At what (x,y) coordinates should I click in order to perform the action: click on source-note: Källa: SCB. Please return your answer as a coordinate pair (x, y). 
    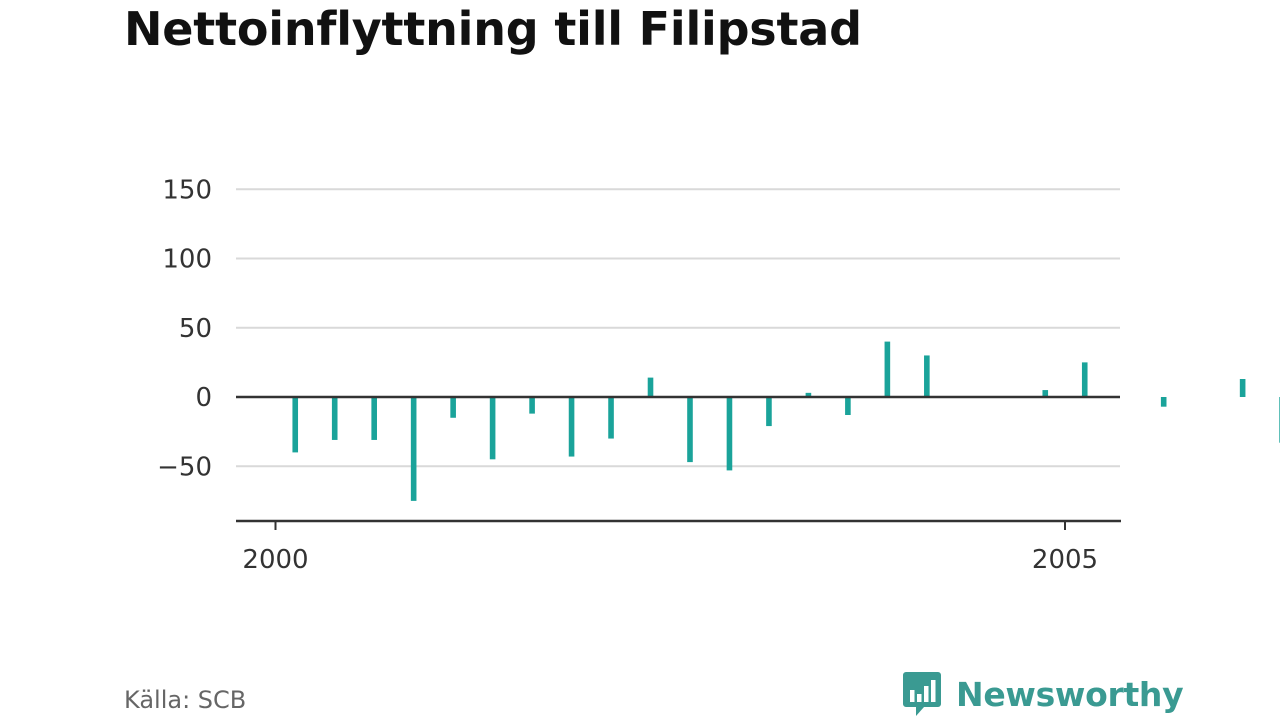
    Looking at the image, I should click on (185, 700).